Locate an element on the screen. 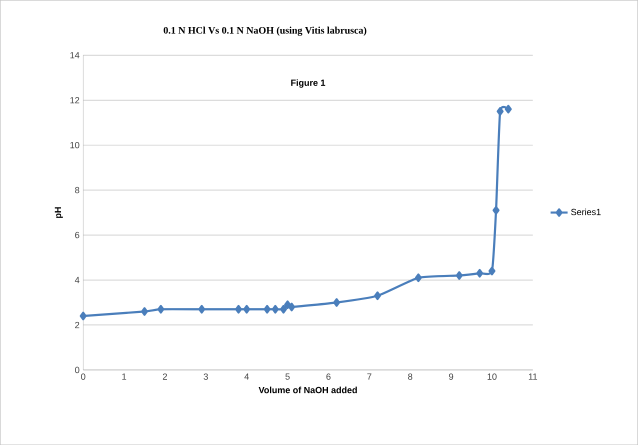 Image resolution: width=638 pixels, height=445 pixels. x-tick-label: 10 is located at coordinates (492, 376).